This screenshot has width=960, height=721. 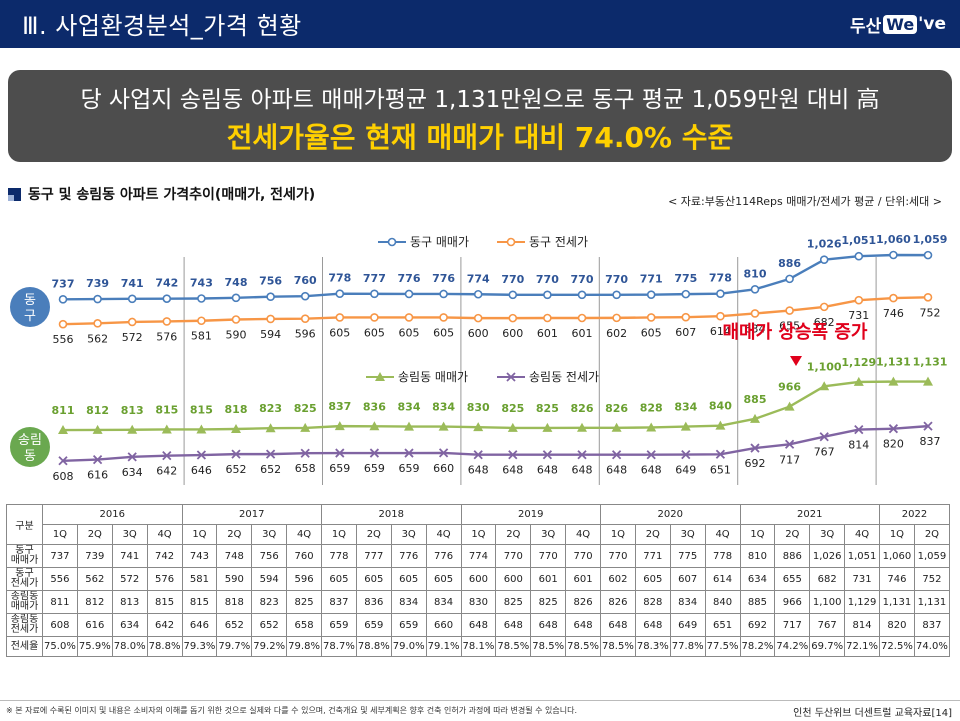 I want to click on table-cell: 77.5%, so click(x=722, y=646).